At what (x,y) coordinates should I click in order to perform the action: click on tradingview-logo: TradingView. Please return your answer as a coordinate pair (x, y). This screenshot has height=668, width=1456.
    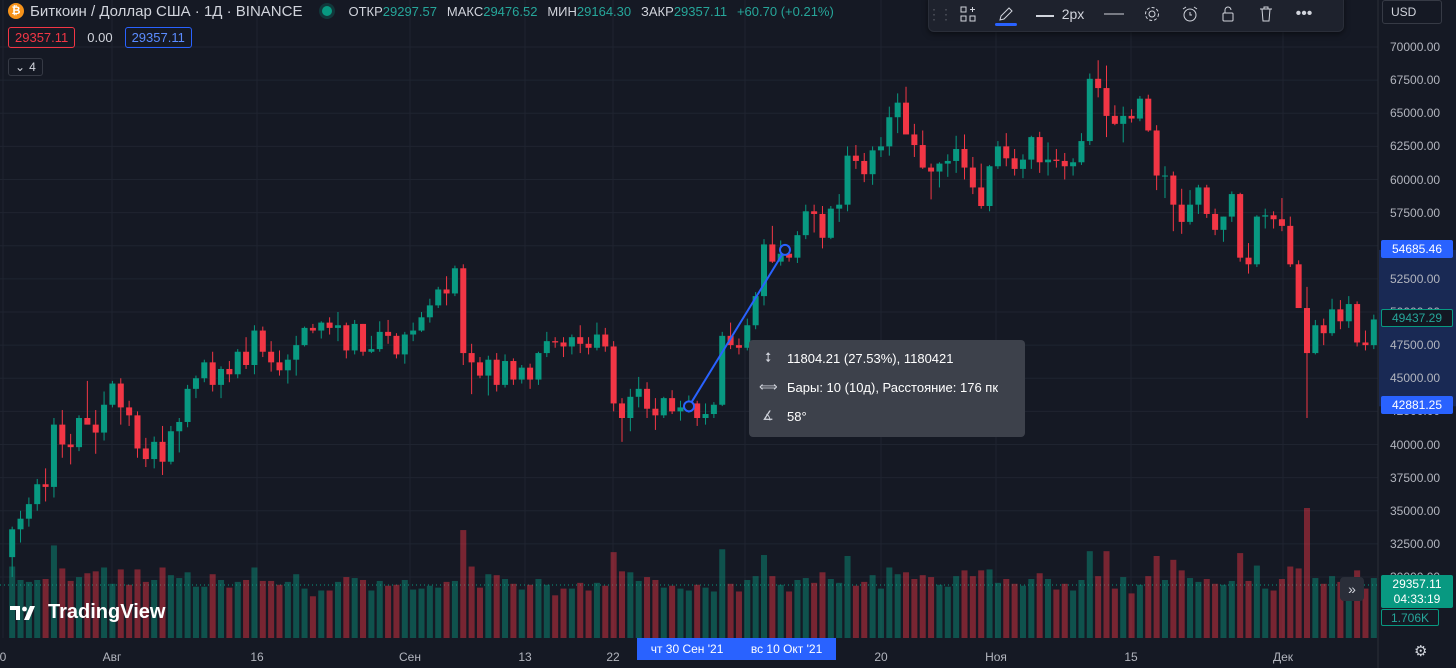
    Looking at the image, I should click on (87, 612).